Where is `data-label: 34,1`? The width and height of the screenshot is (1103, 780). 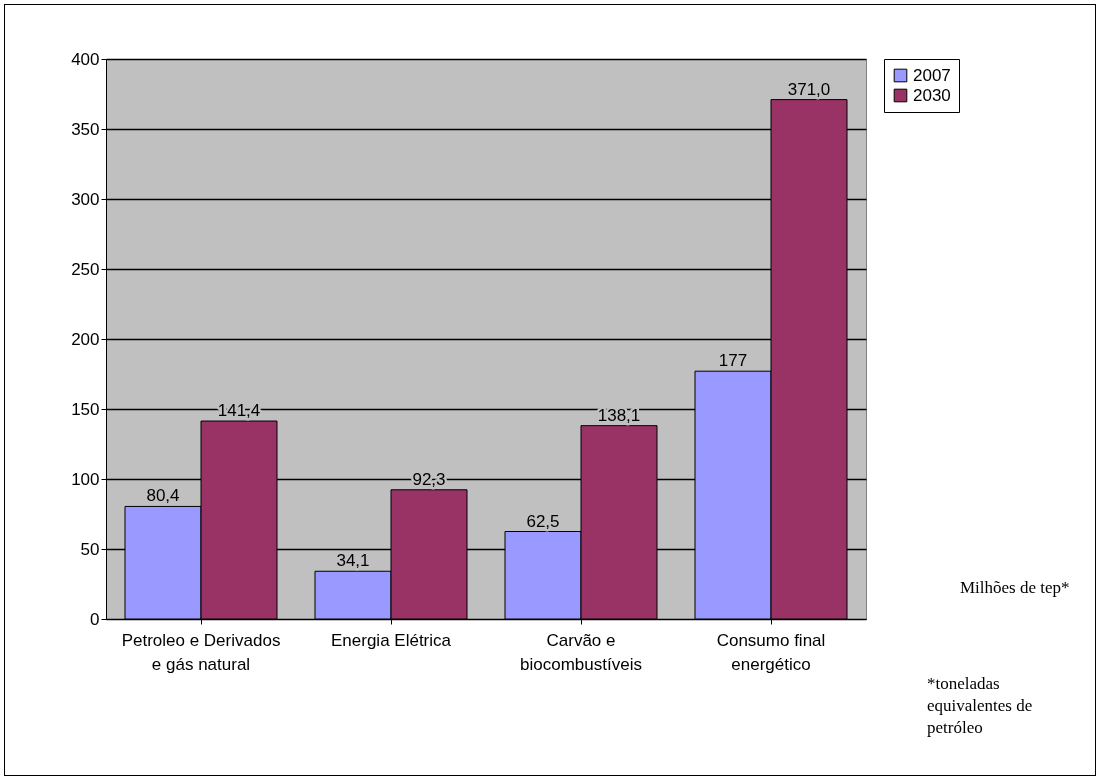
data-label: 34,1 is located at coordinates (353, 561).